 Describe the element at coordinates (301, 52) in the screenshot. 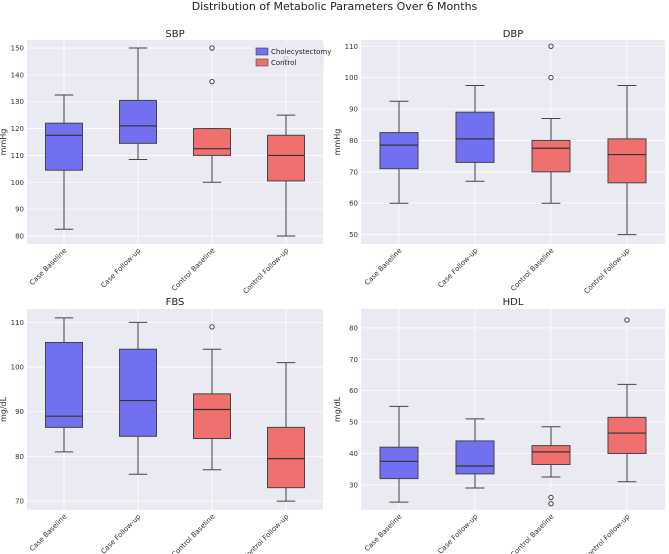

I see `legend-label: Cholecystectomy` at that location.